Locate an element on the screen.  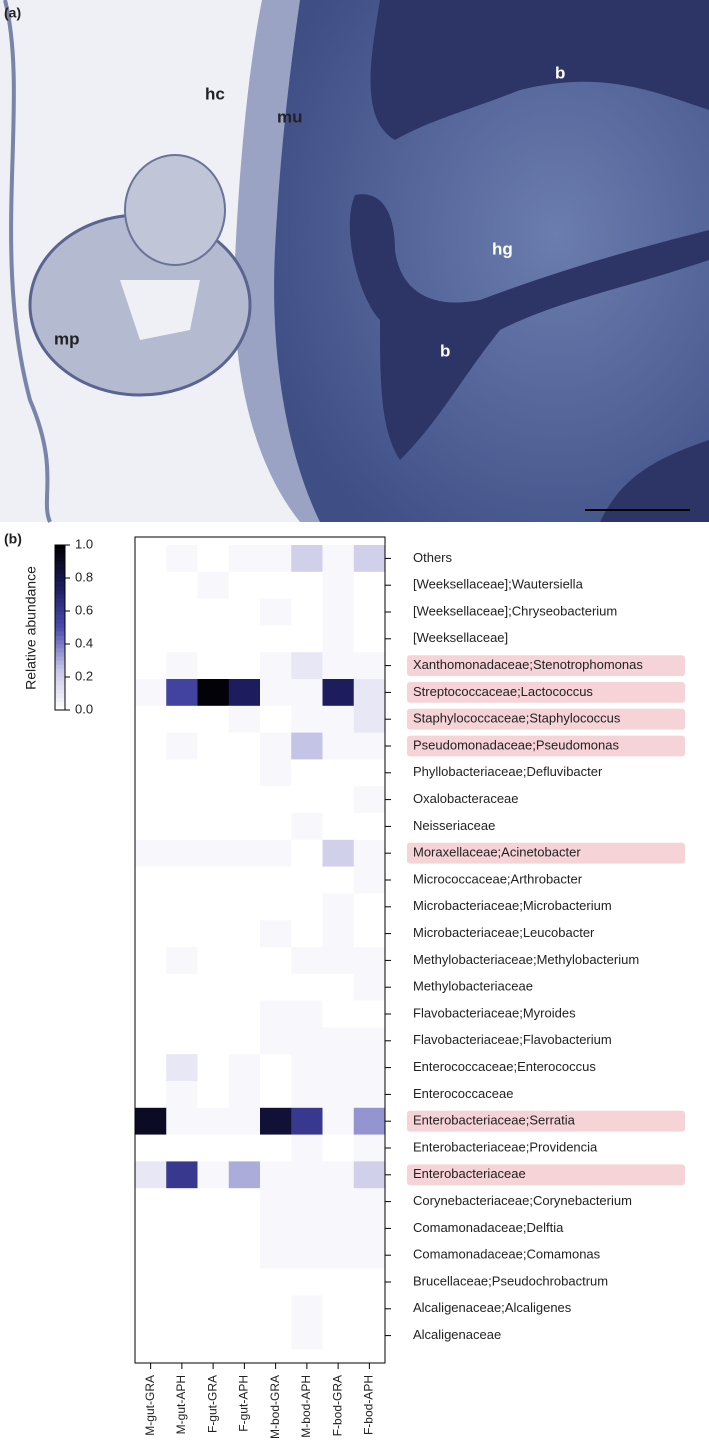
column-label: F-gut-GRA is located at coordinates (212, 1404).